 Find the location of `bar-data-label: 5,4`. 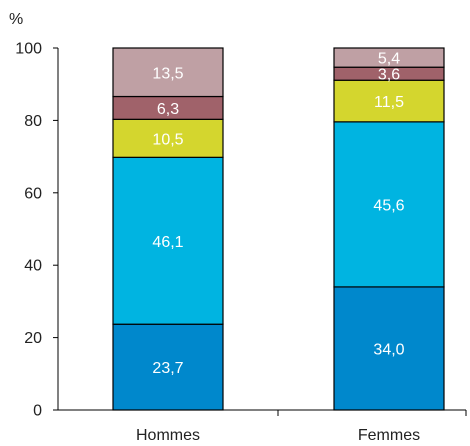

bar-data-label: 5,4 is located at coordinates (389, 59).